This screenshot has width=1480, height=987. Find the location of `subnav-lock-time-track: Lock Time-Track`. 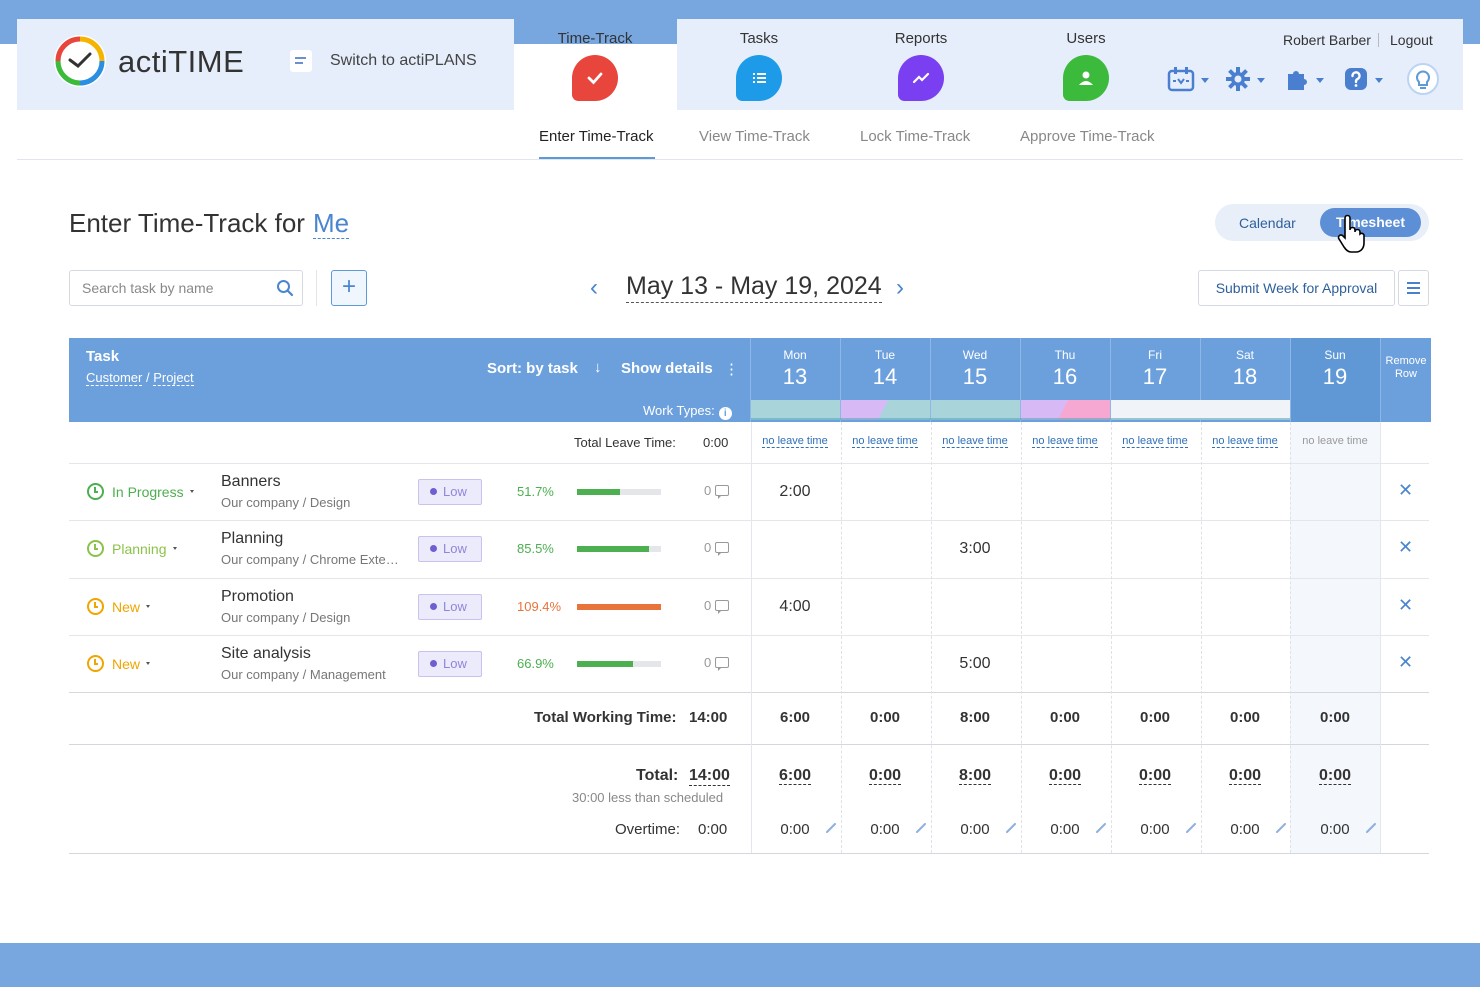

subnav-lock-time-track: Lock Time-Track is located at coordinates (915, 136).